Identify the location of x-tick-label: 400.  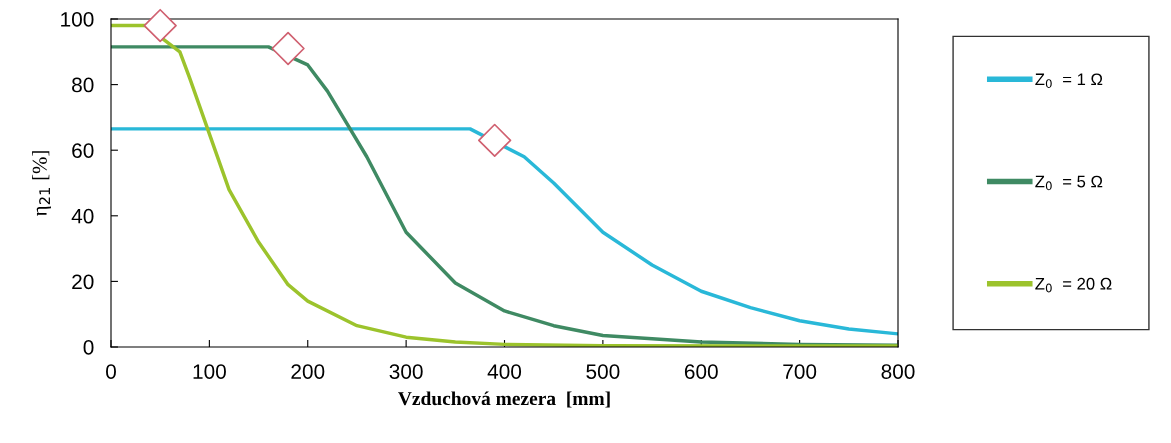
(504, 371).